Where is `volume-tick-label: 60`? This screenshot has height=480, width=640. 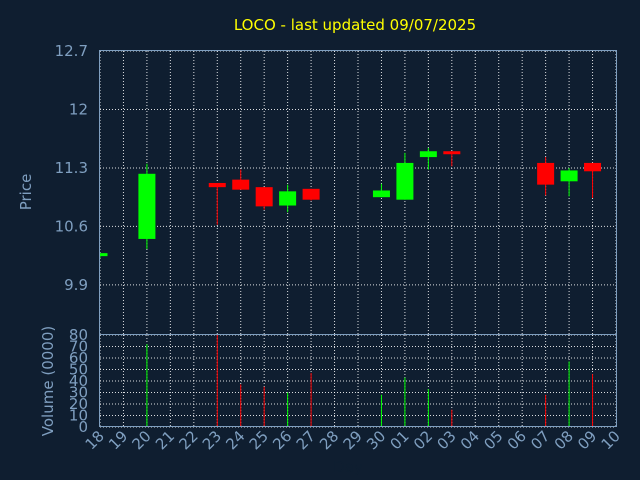 volume-tick-label: 60 is located at coordinates (78, 358).